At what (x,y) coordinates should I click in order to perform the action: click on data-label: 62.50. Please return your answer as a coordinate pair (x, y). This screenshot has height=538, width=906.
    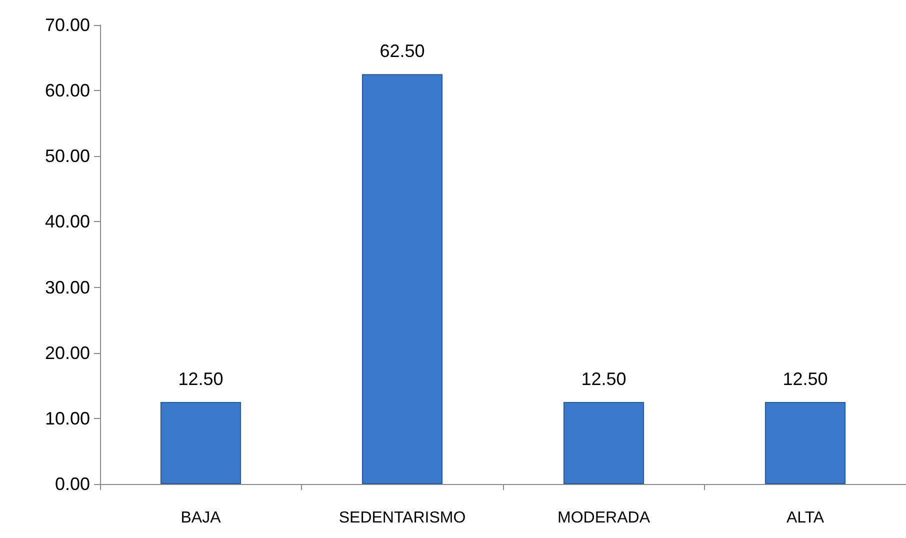
    Looking at the image, I should click on (402, 51).